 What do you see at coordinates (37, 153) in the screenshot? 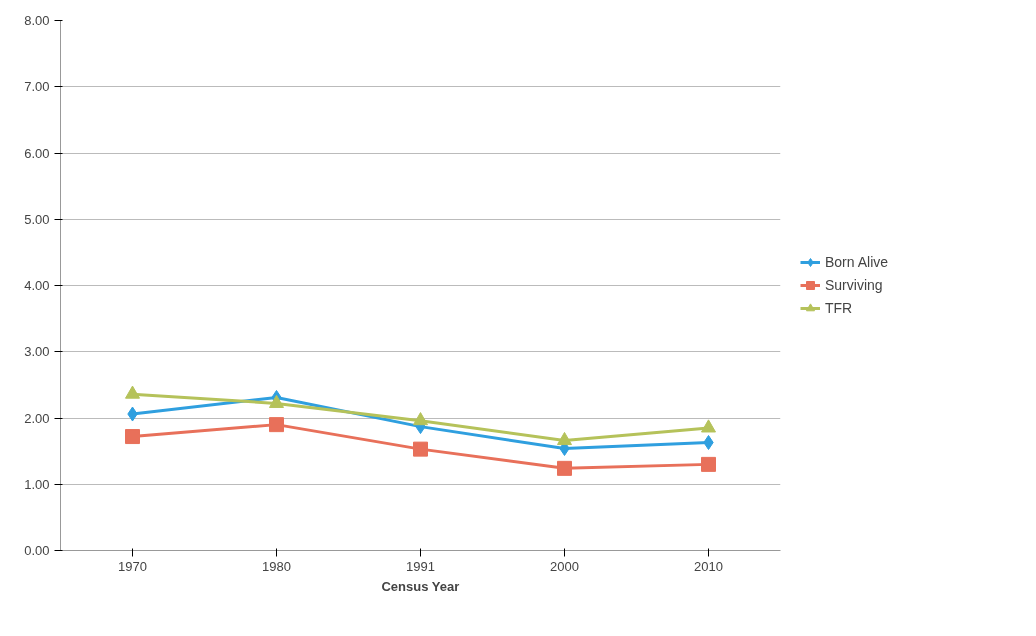
I see `y-tick-label: 6.00` at bounding box center [37, 153].